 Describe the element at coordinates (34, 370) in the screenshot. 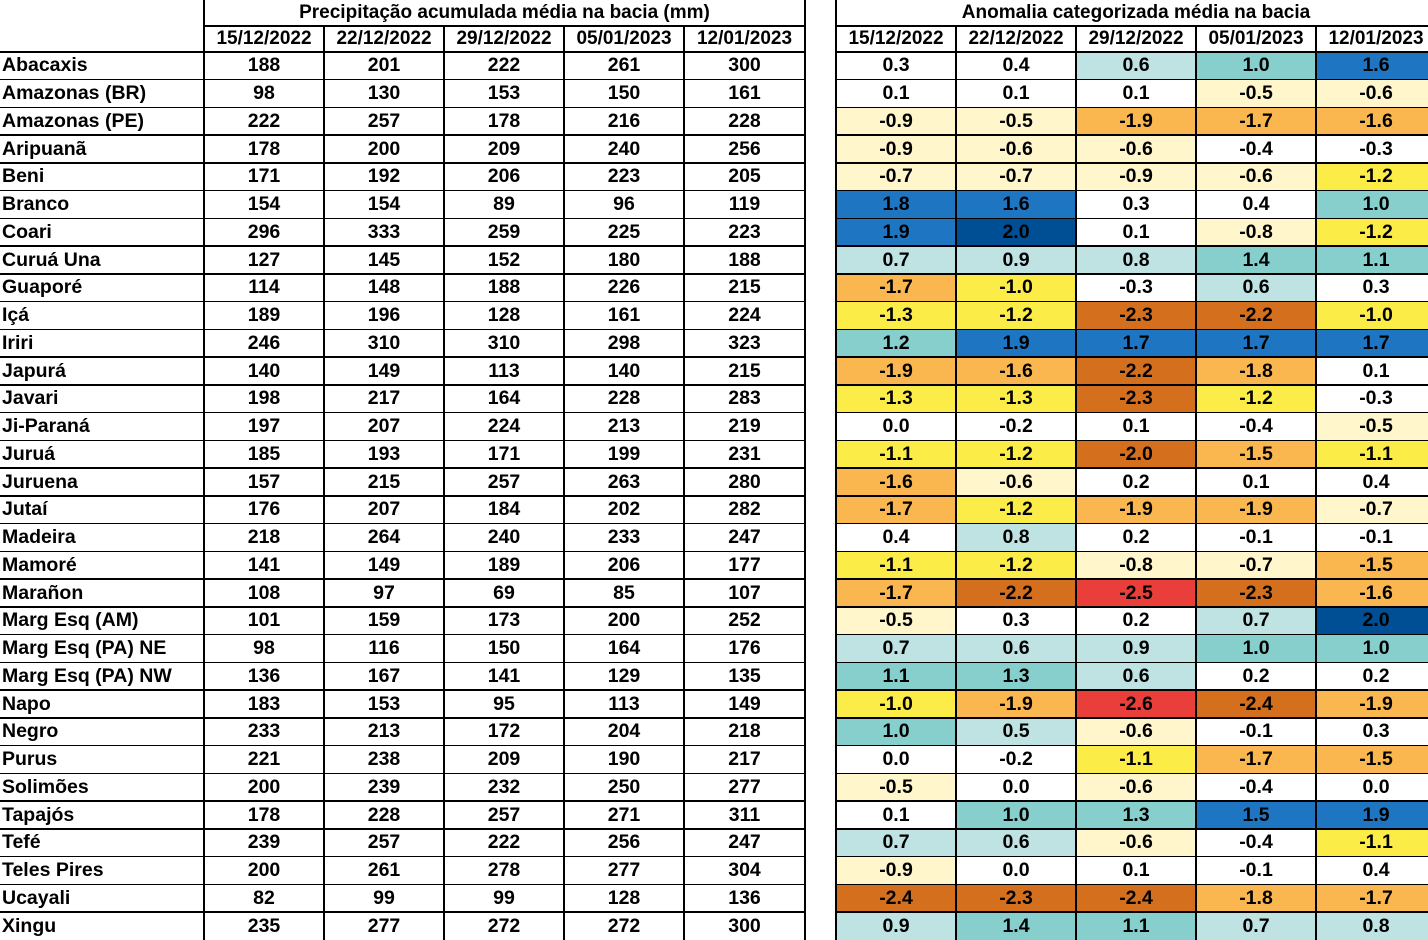

I see `basin-name: Japurá` at that location.